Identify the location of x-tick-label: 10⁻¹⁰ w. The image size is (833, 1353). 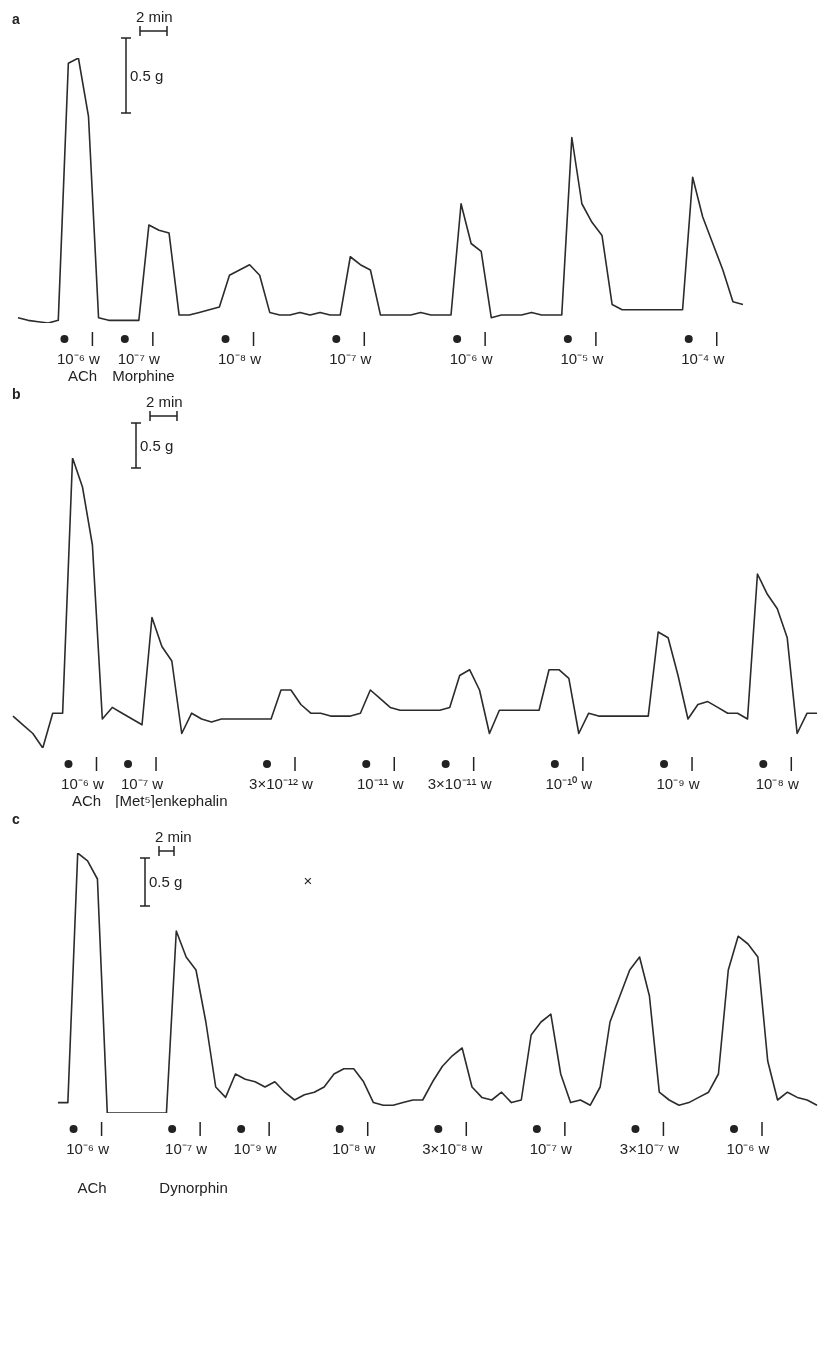
(569, 783).